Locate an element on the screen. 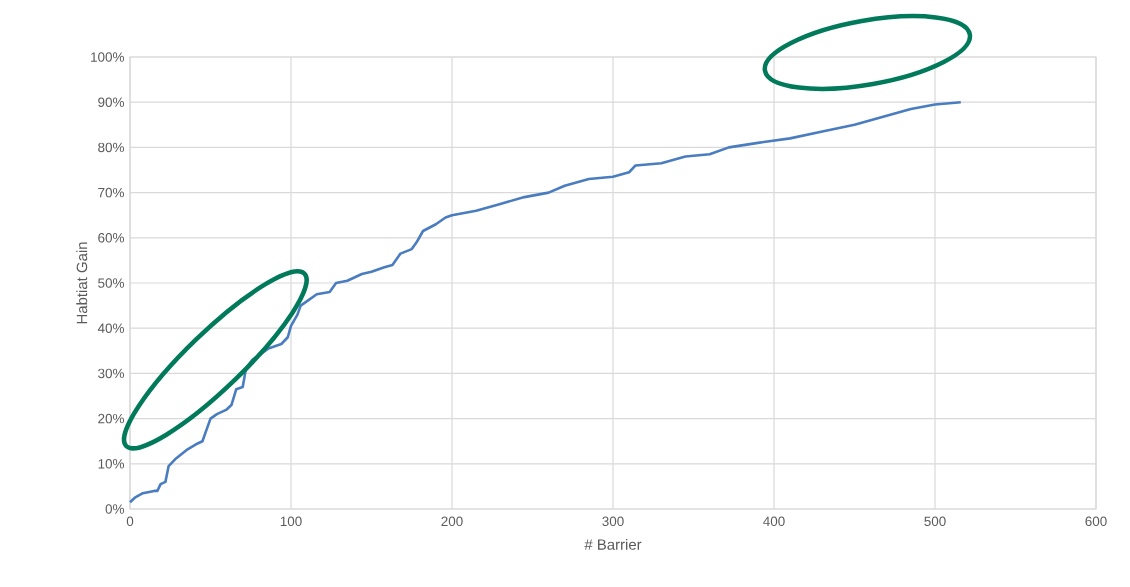  x-tick-label: 400 is located at coordinates (774, 521).